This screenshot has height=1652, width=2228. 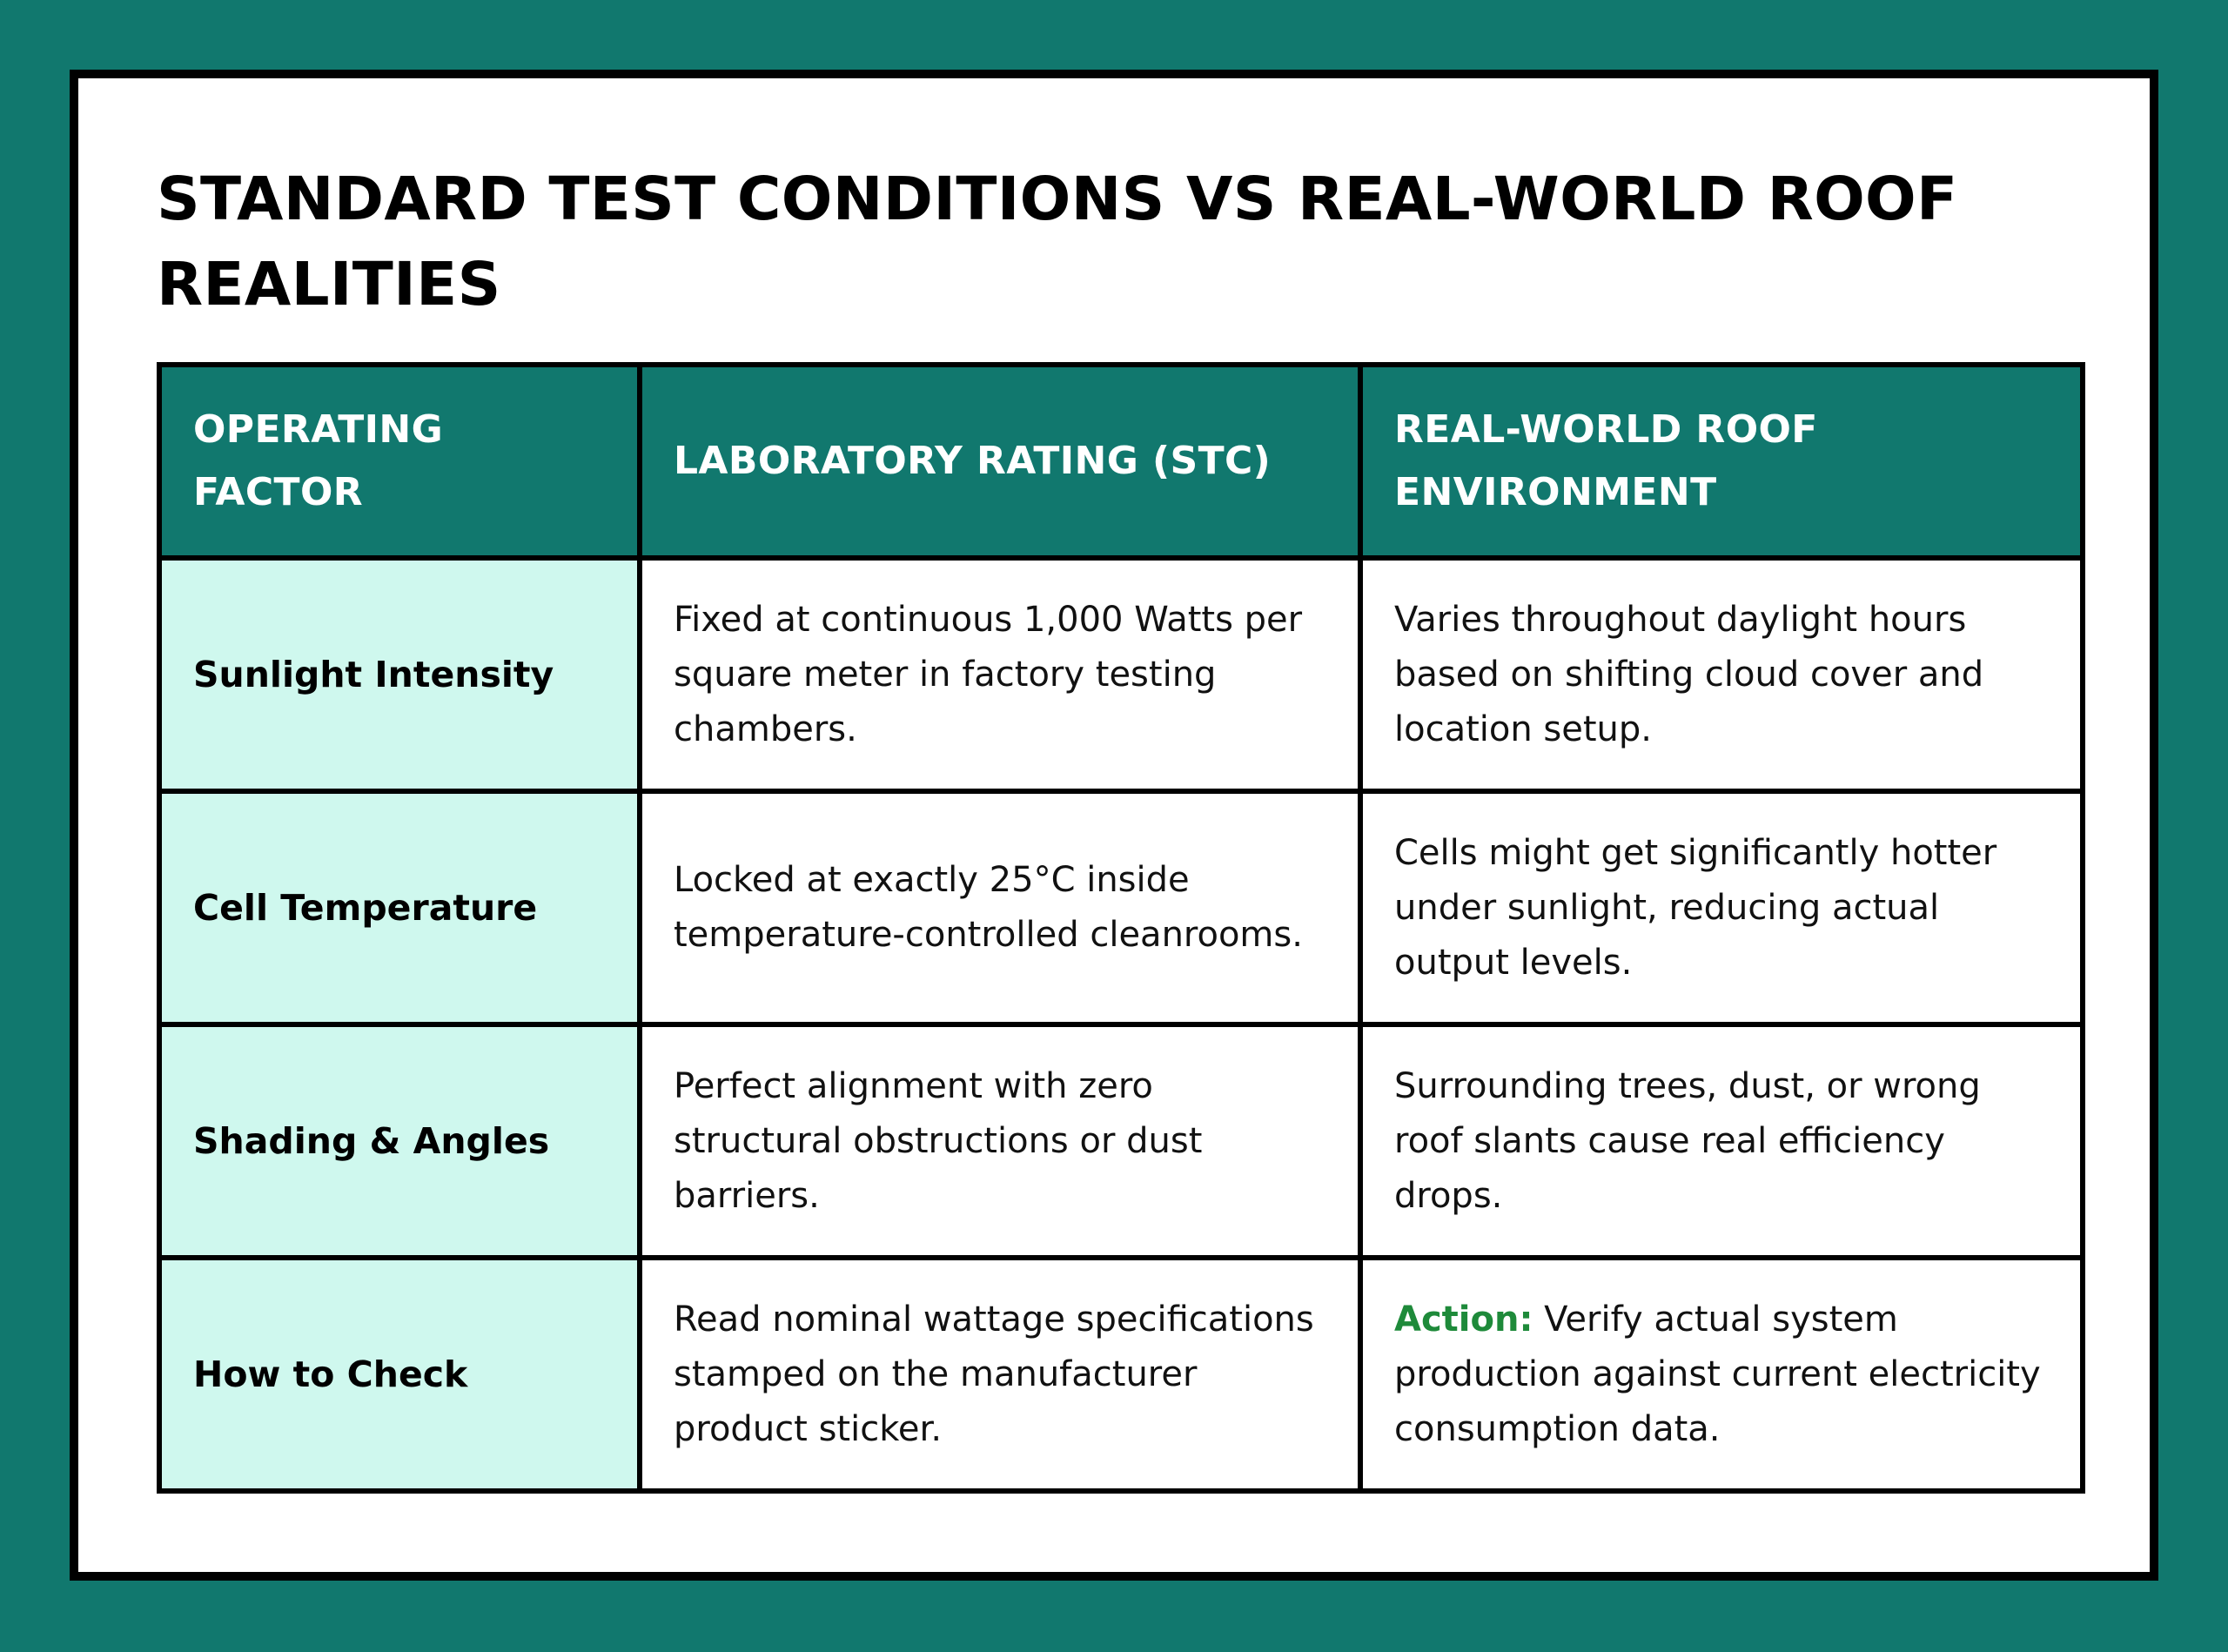 What do you see at coordinates (400, 675) in the screenshot?
I see `factor-cell: Sunlight Intensity` at bounding box center [400, 675].